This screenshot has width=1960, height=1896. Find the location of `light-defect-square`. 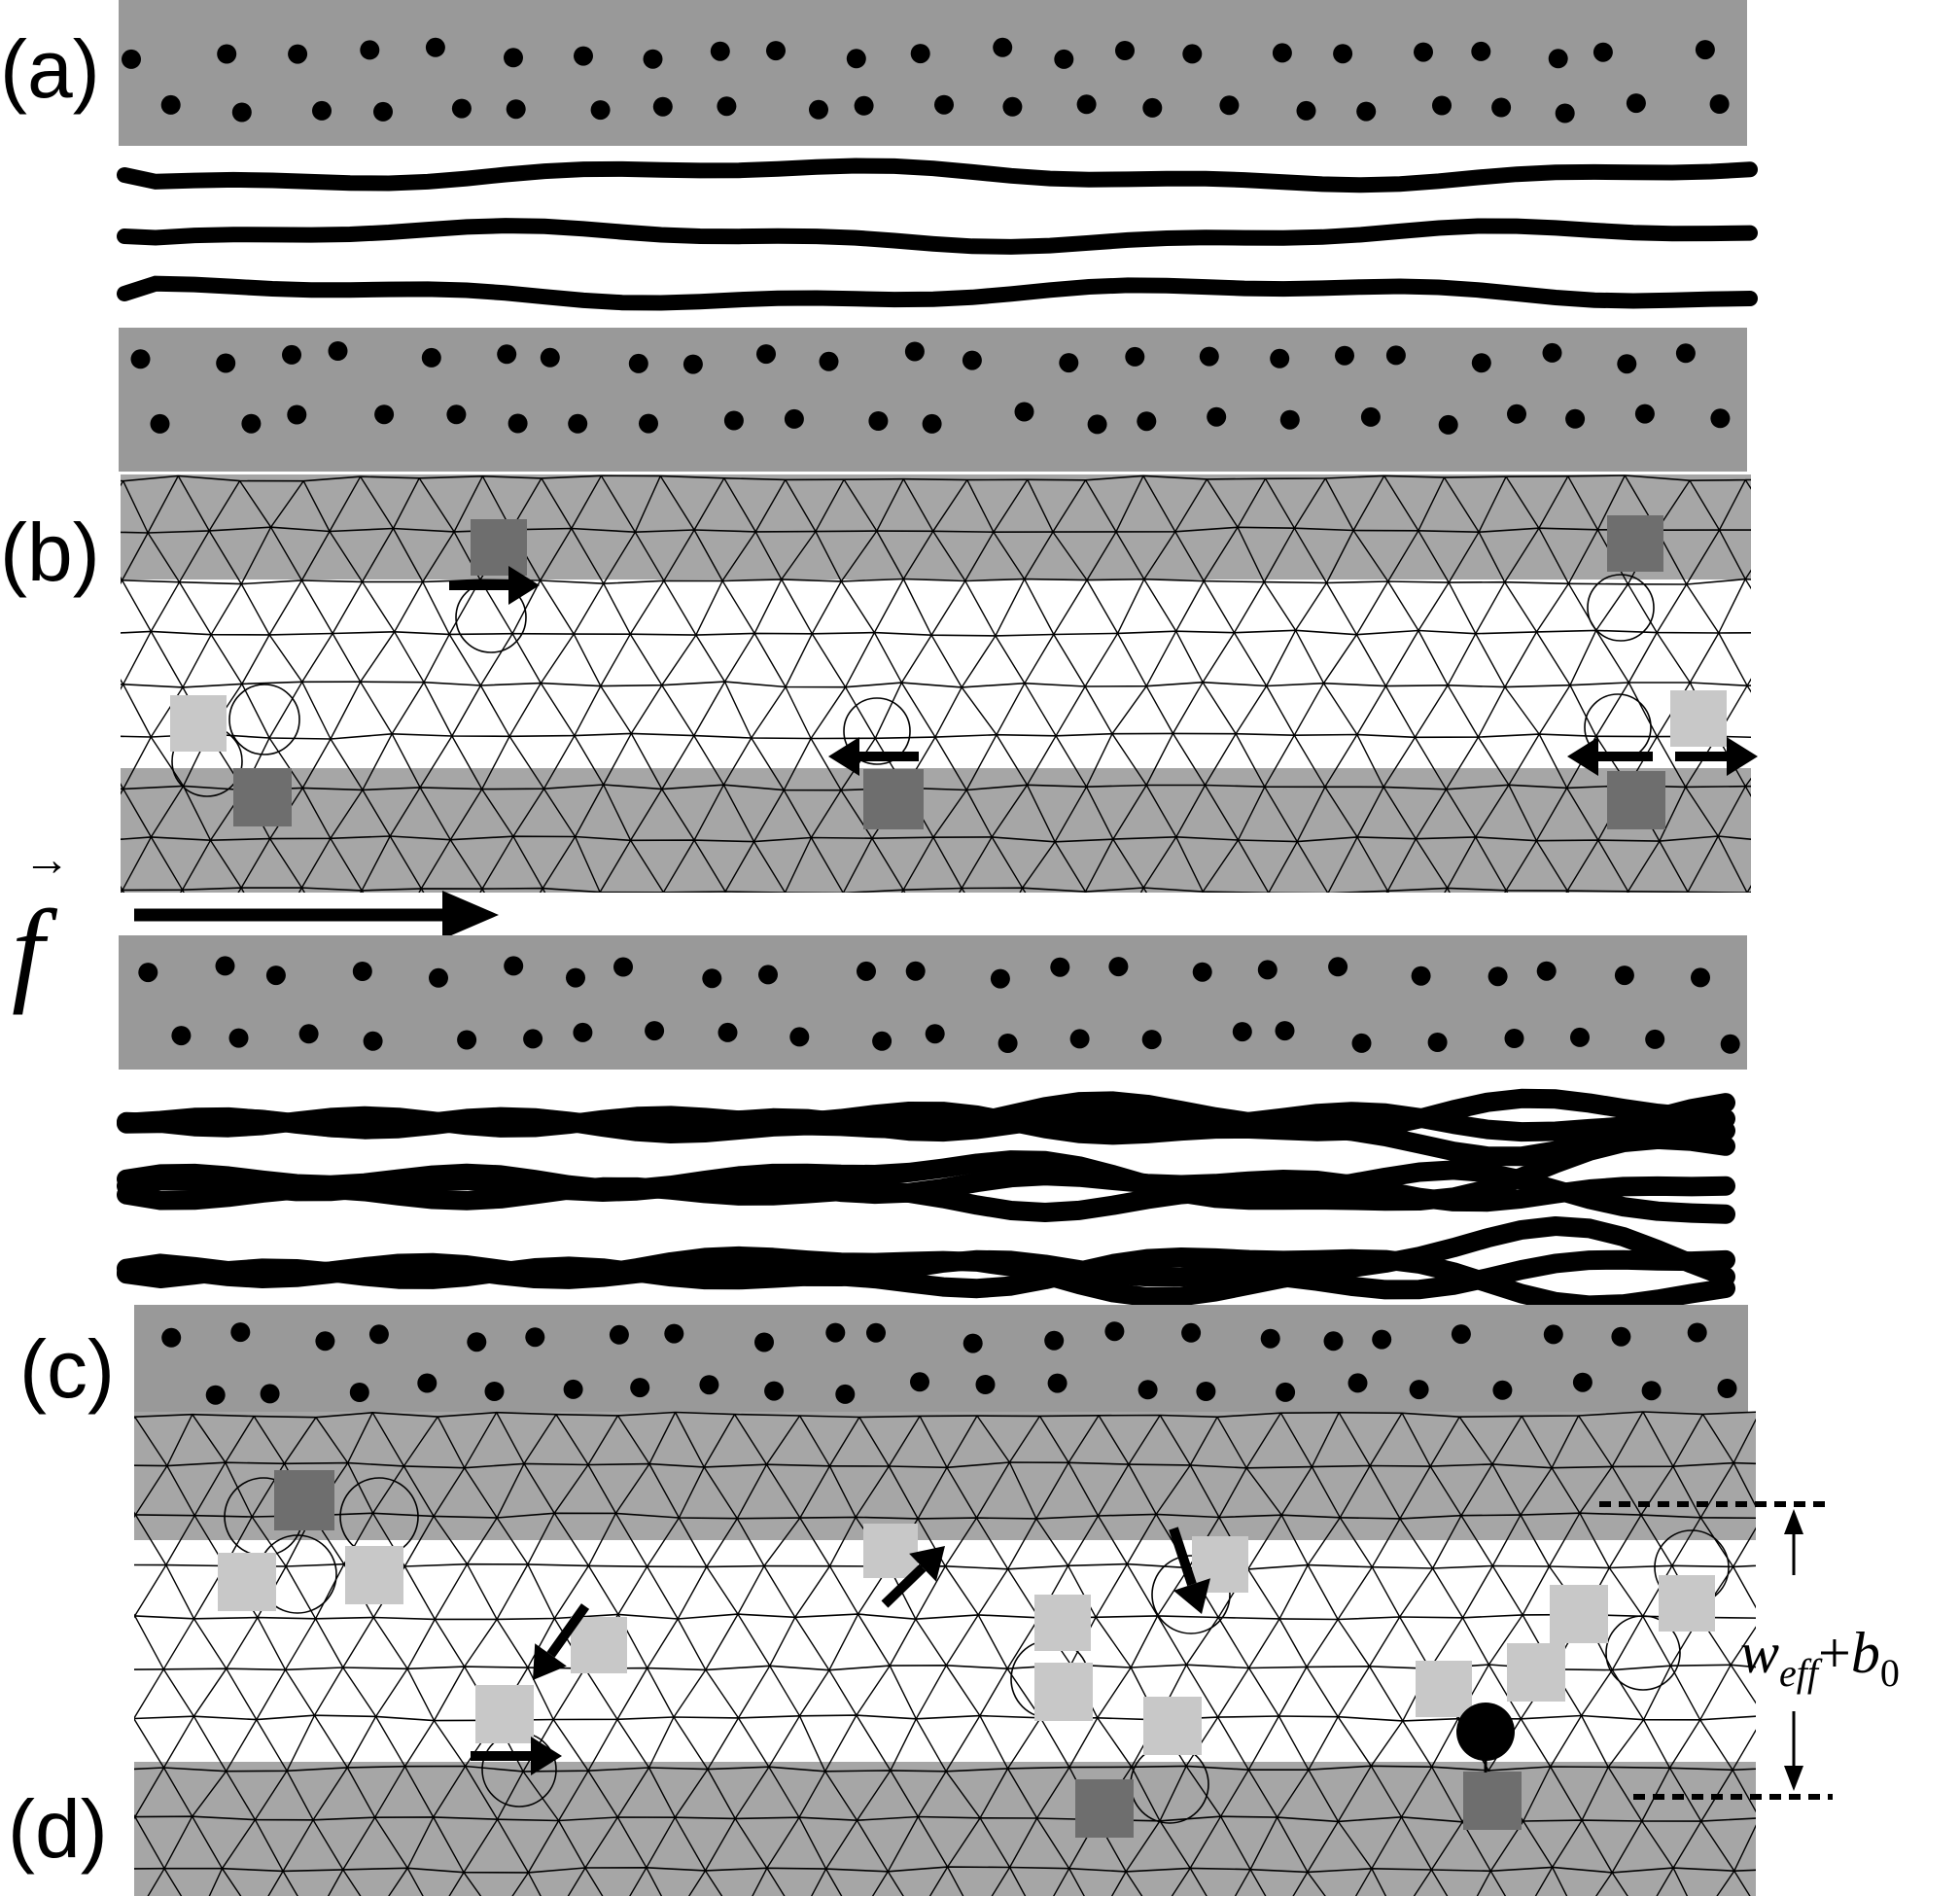

light-defect-square is located at coordinates (247, 1582).